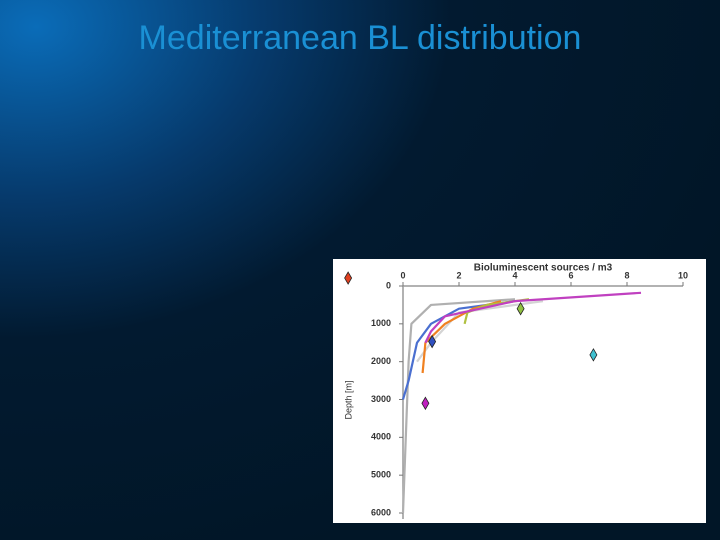 The width and height of the screenshot is (720, 545). What do you see at coordinates (543, 268) in the screenshot?
I see `chart-title: Bioluminescent sources / m3` at bounding box center [543, 268].